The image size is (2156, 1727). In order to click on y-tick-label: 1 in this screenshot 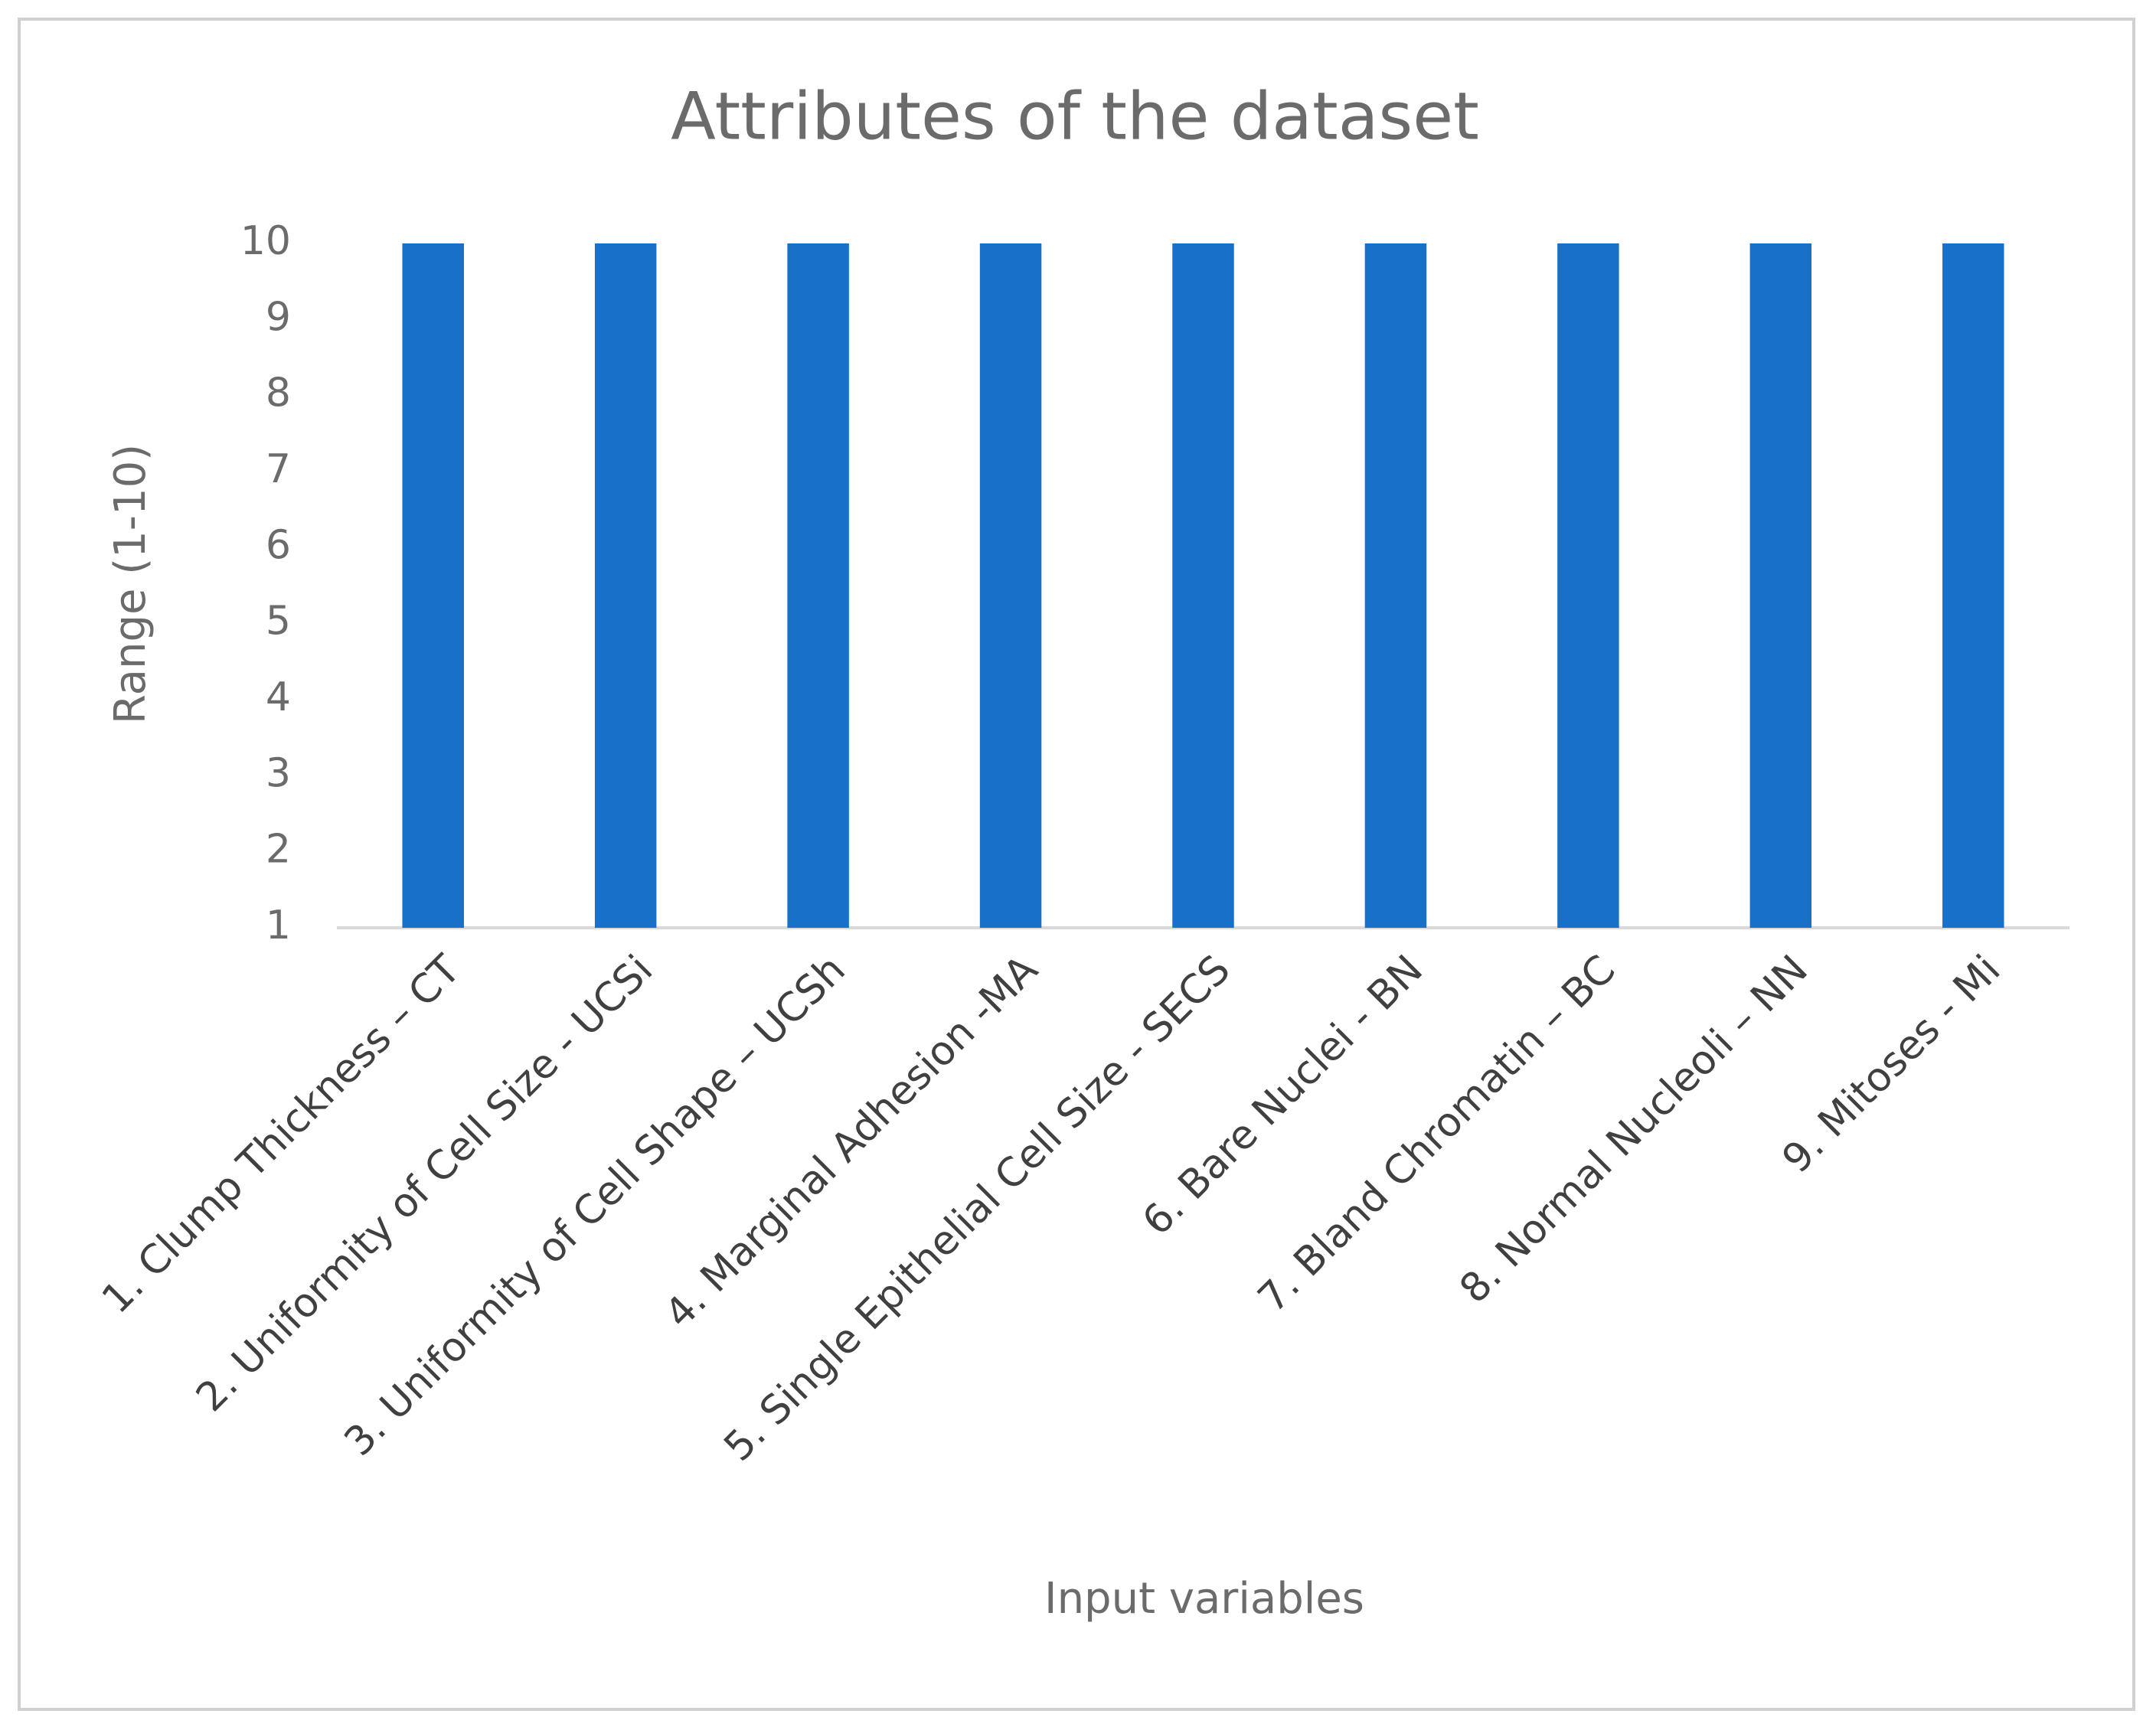, I will do `click(278, 925)`.